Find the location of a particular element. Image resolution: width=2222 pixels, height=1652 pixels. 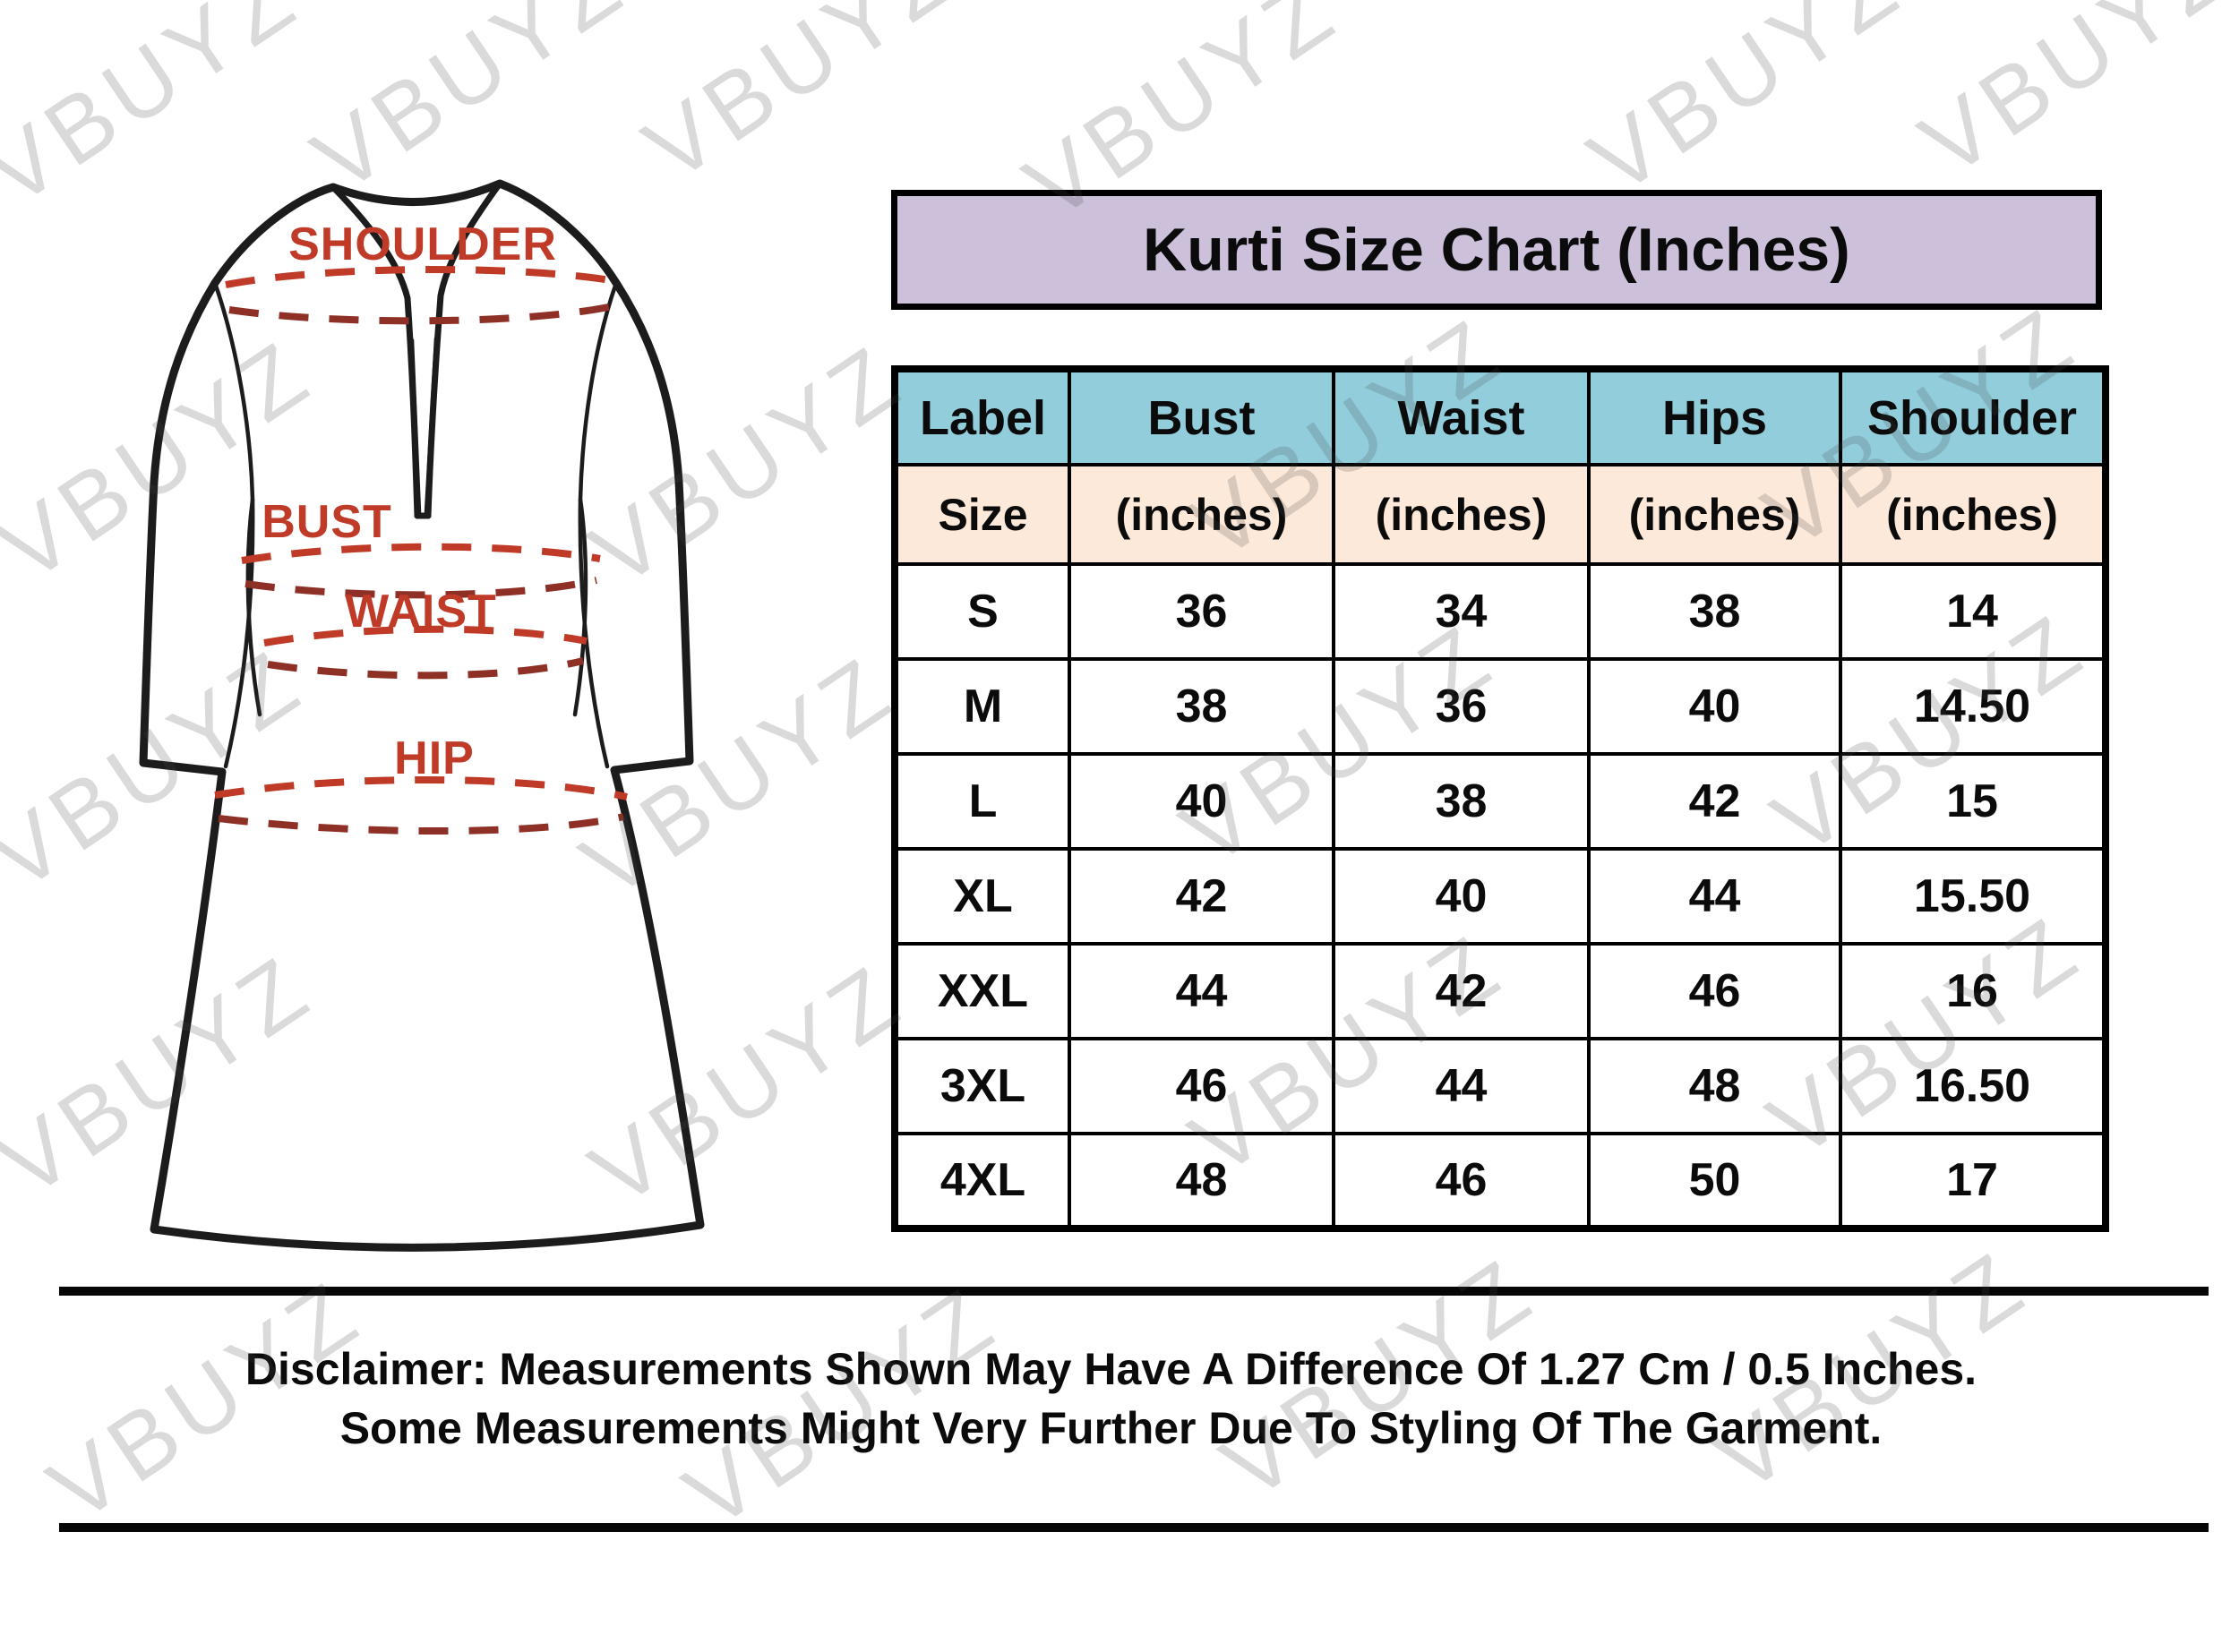

table-subheader-row: Size (inches) (inches) (inches) (inches) is located at coordinates (1500, 514).